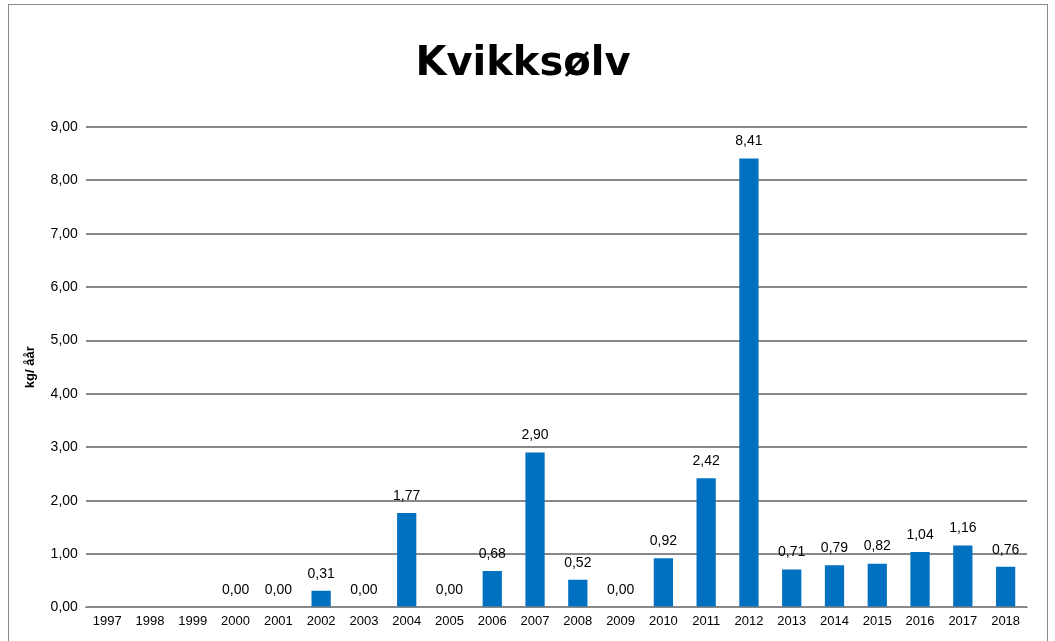 This screenshot has width=1055, height=641. I want to click on x-tick-label: 2015, so click(877, 620).